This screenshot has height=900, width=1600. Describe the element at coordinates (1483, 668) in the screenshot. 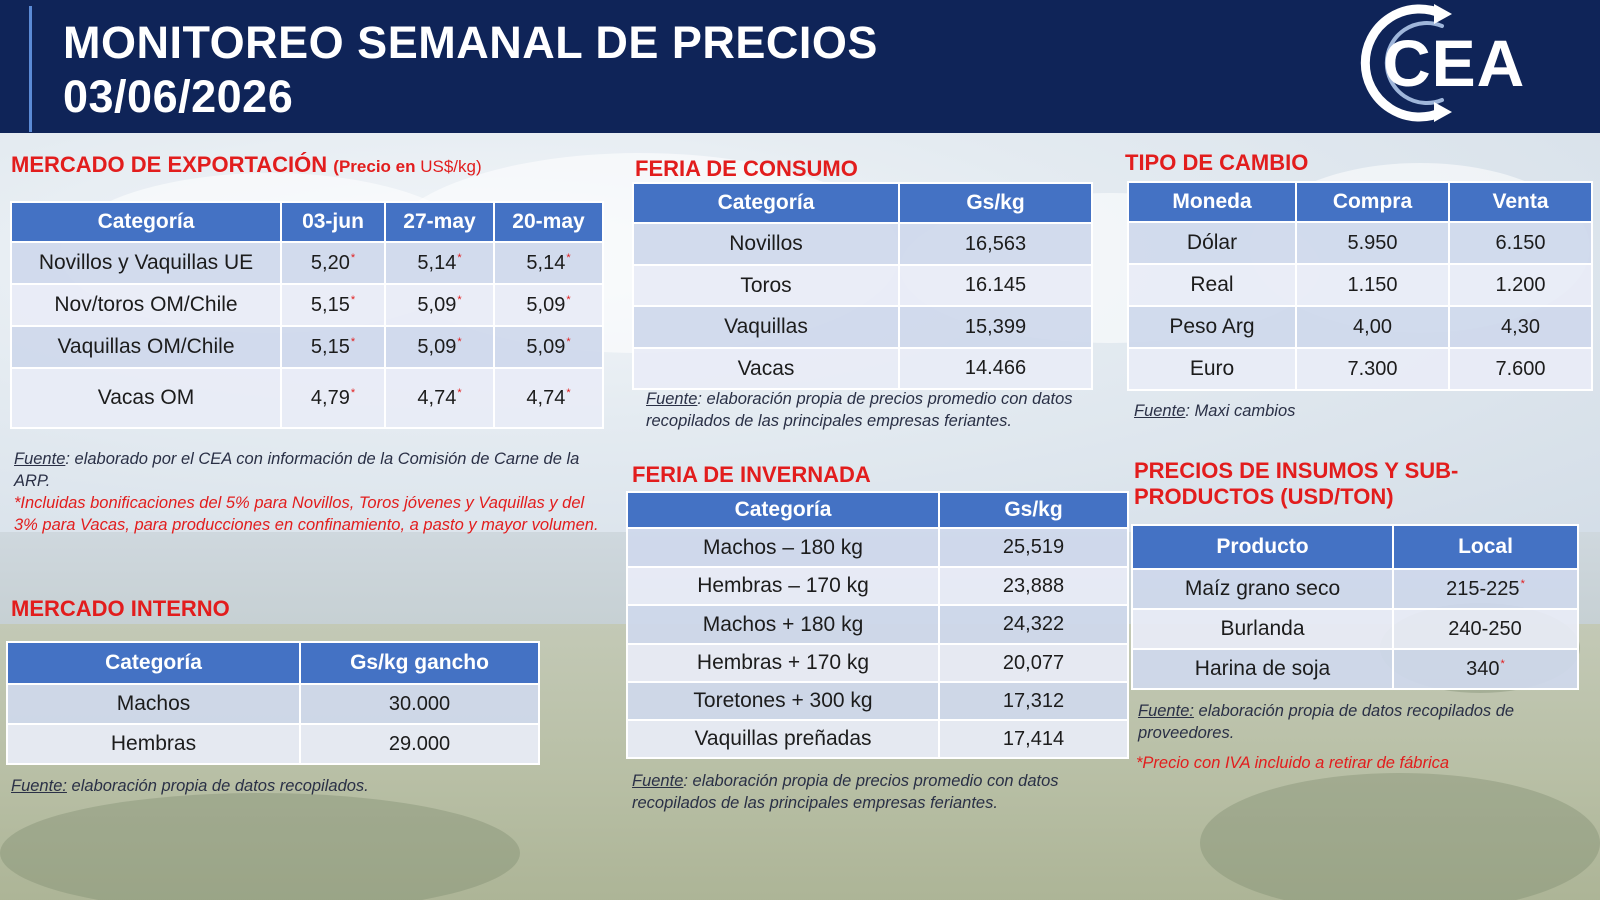

I see `price-value: 340` at that location.